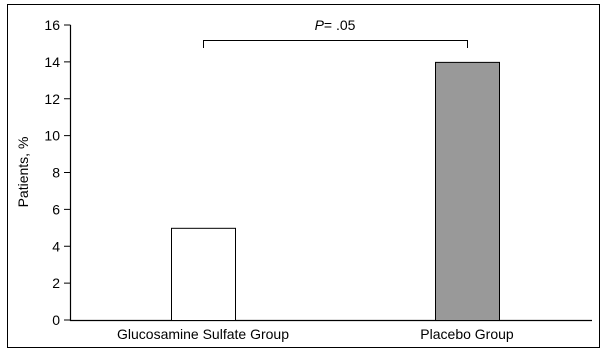  I want to click on p-value-label: P= .05, so click(335, 25).